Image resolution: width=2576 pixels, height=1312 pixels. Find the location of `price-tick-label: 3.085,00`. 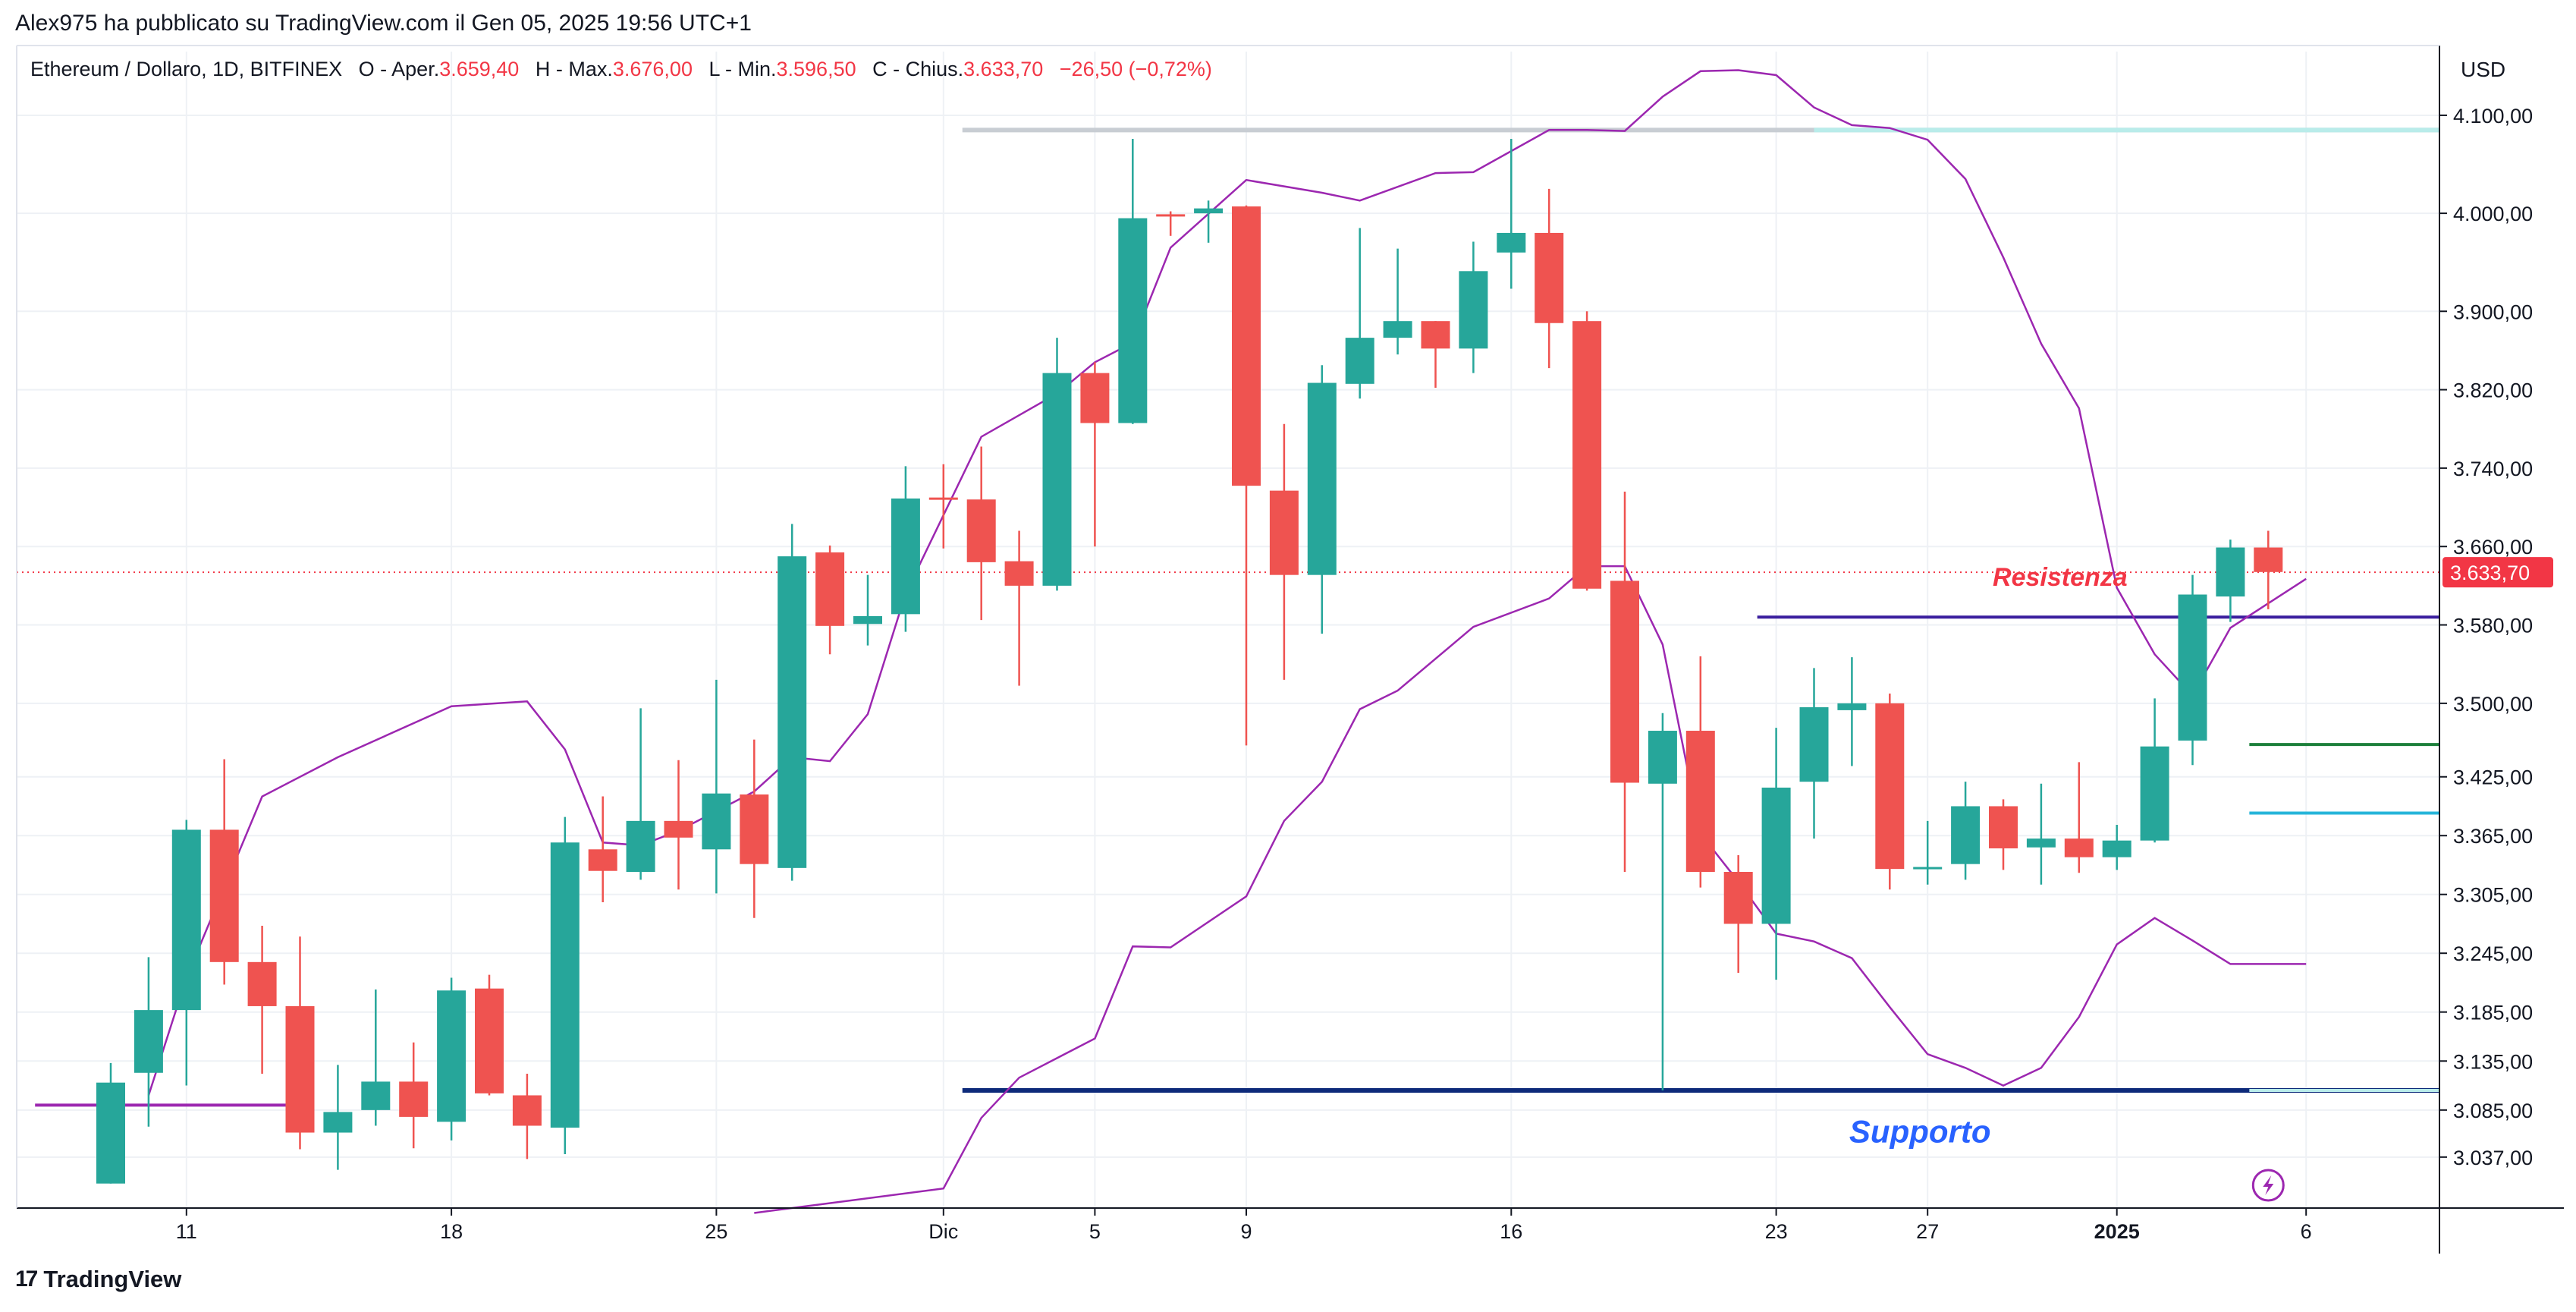

price-tick-label: 3.085,00 is located at coordinates (2493, 1111).